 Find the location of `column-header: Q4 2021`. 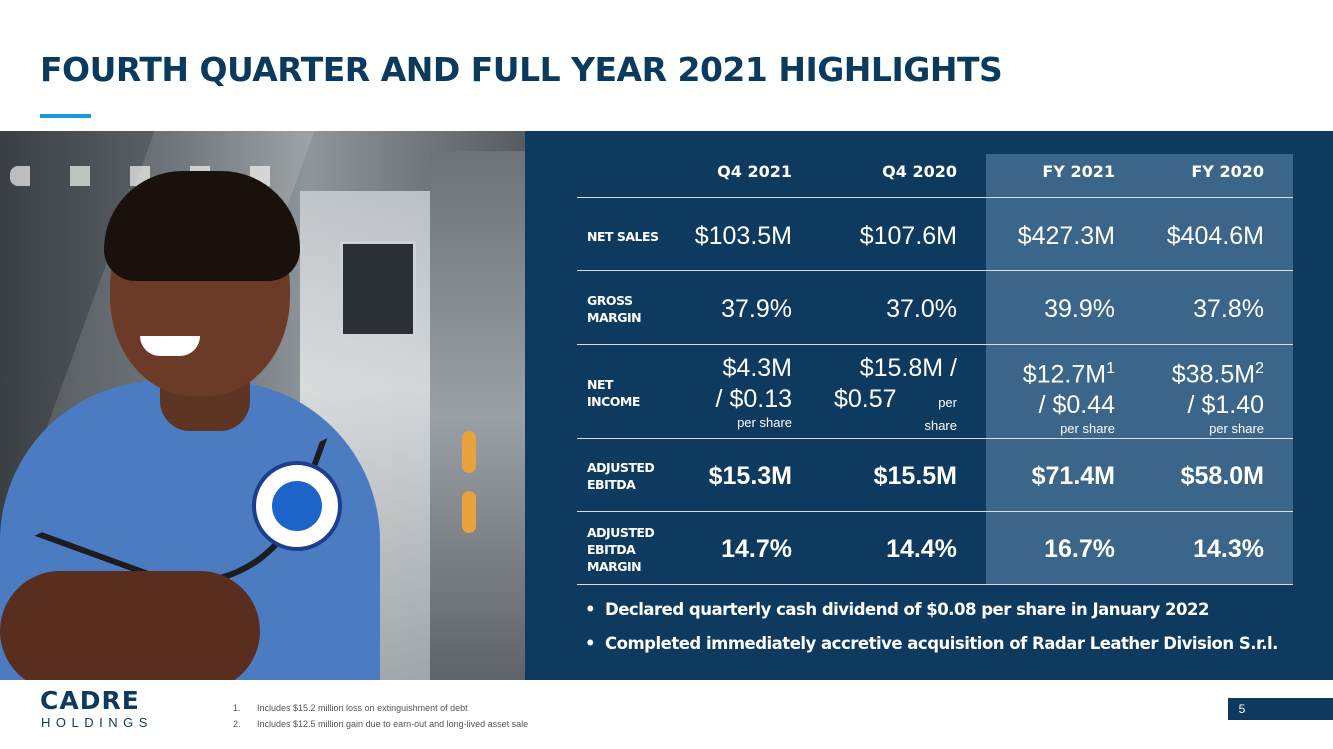

column-header: Q4 2021 is located at coordinates (754, 171).